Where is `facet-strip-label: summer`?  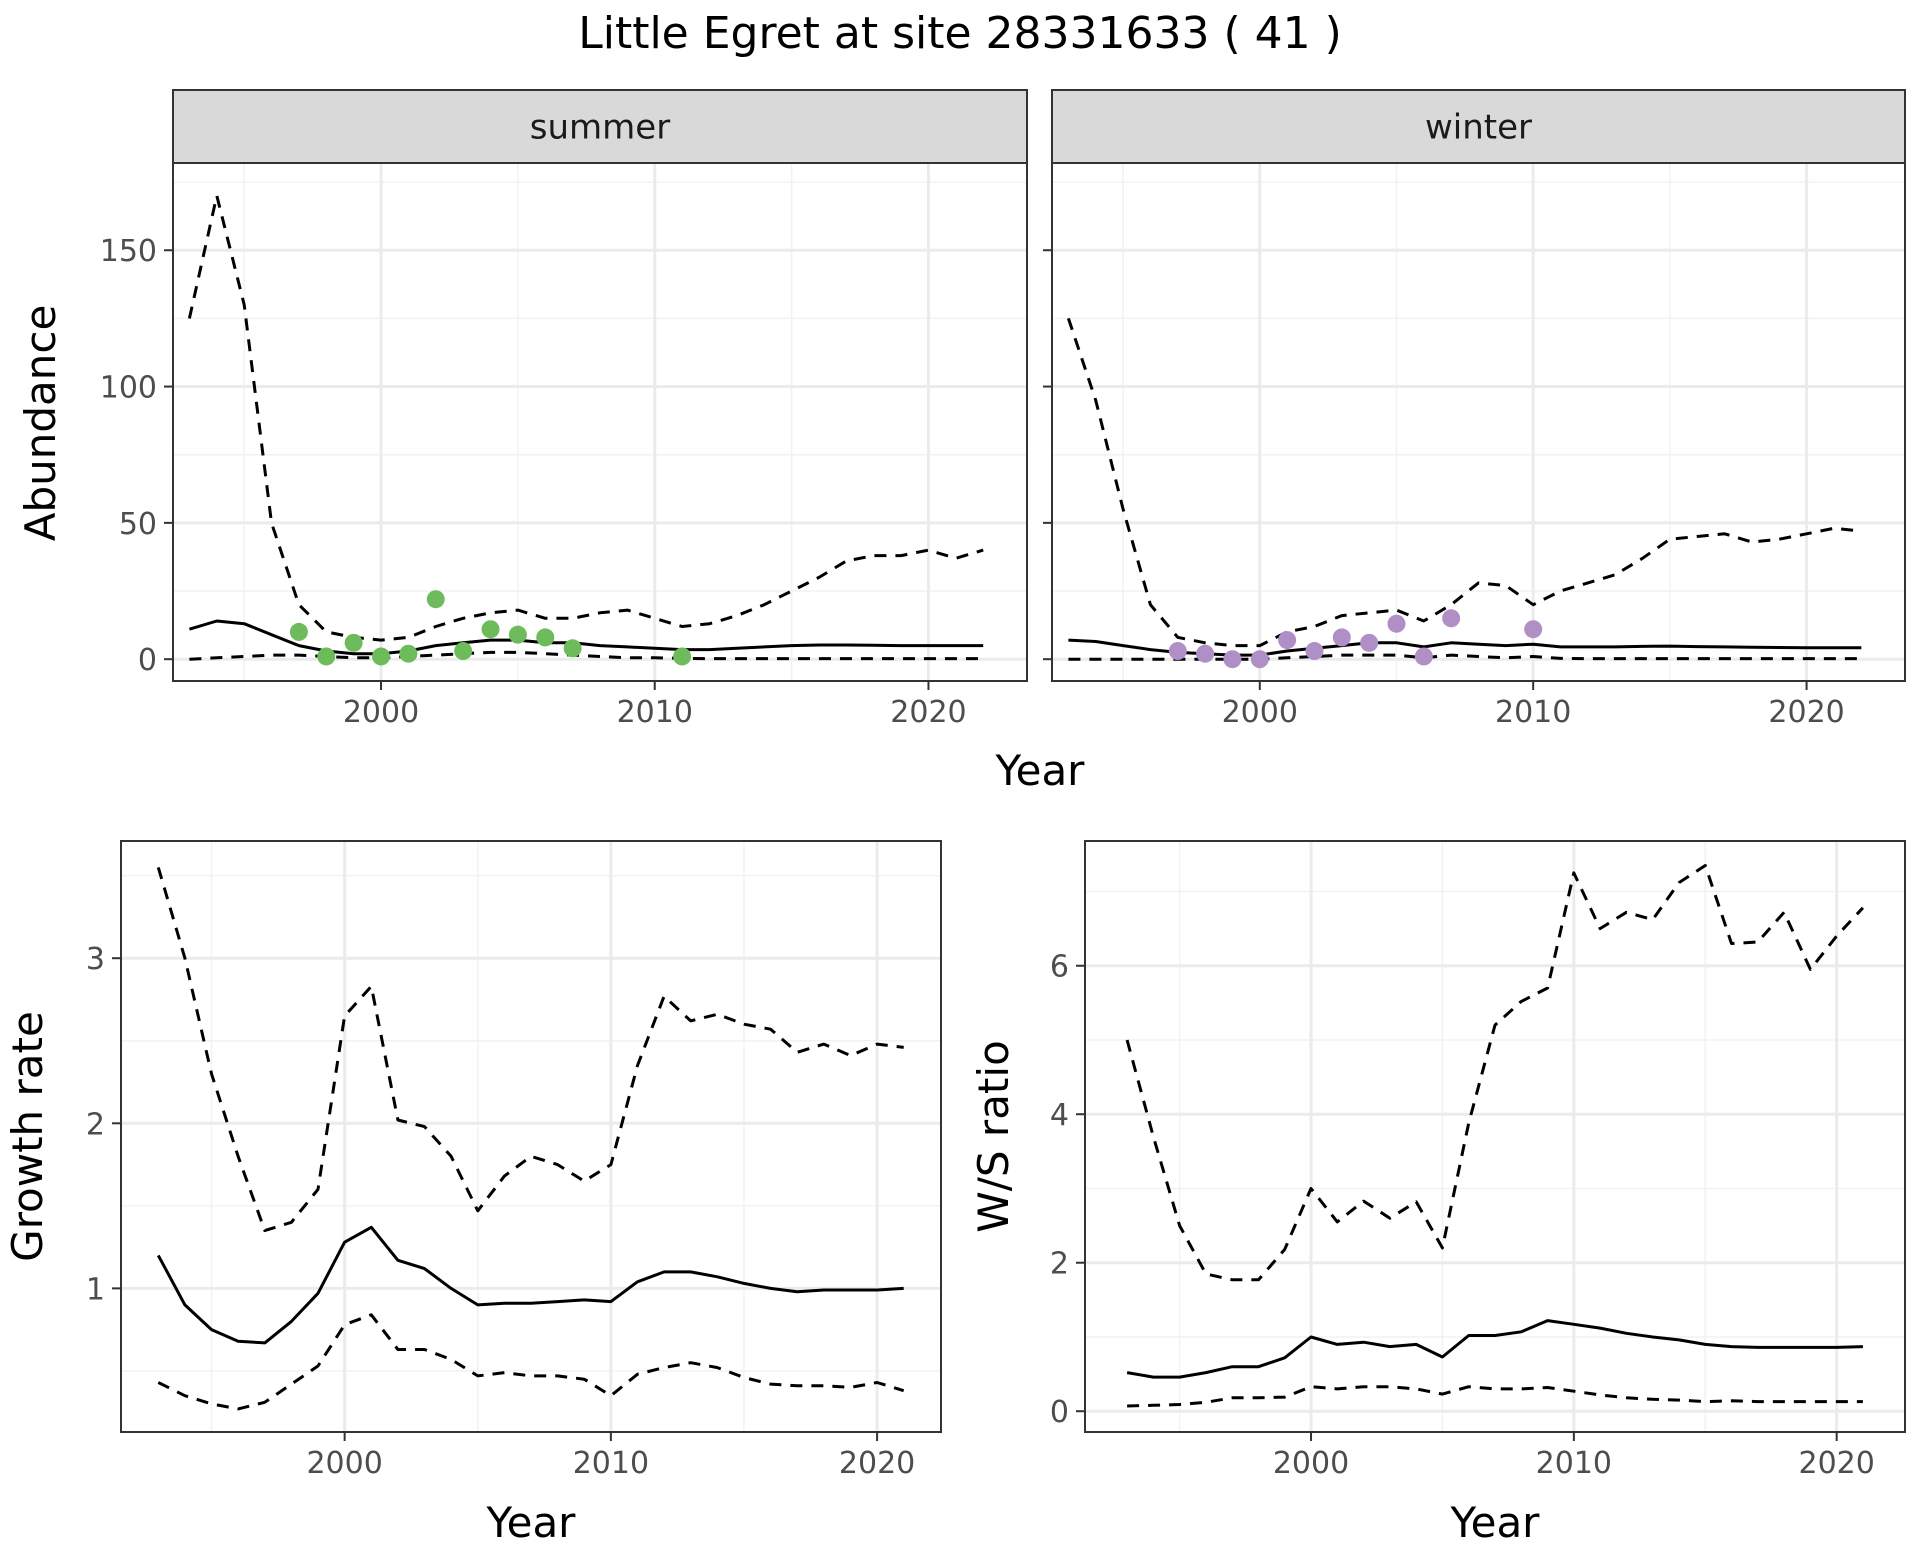 facet-strip-label: summer is located at coordinates (600, 128).